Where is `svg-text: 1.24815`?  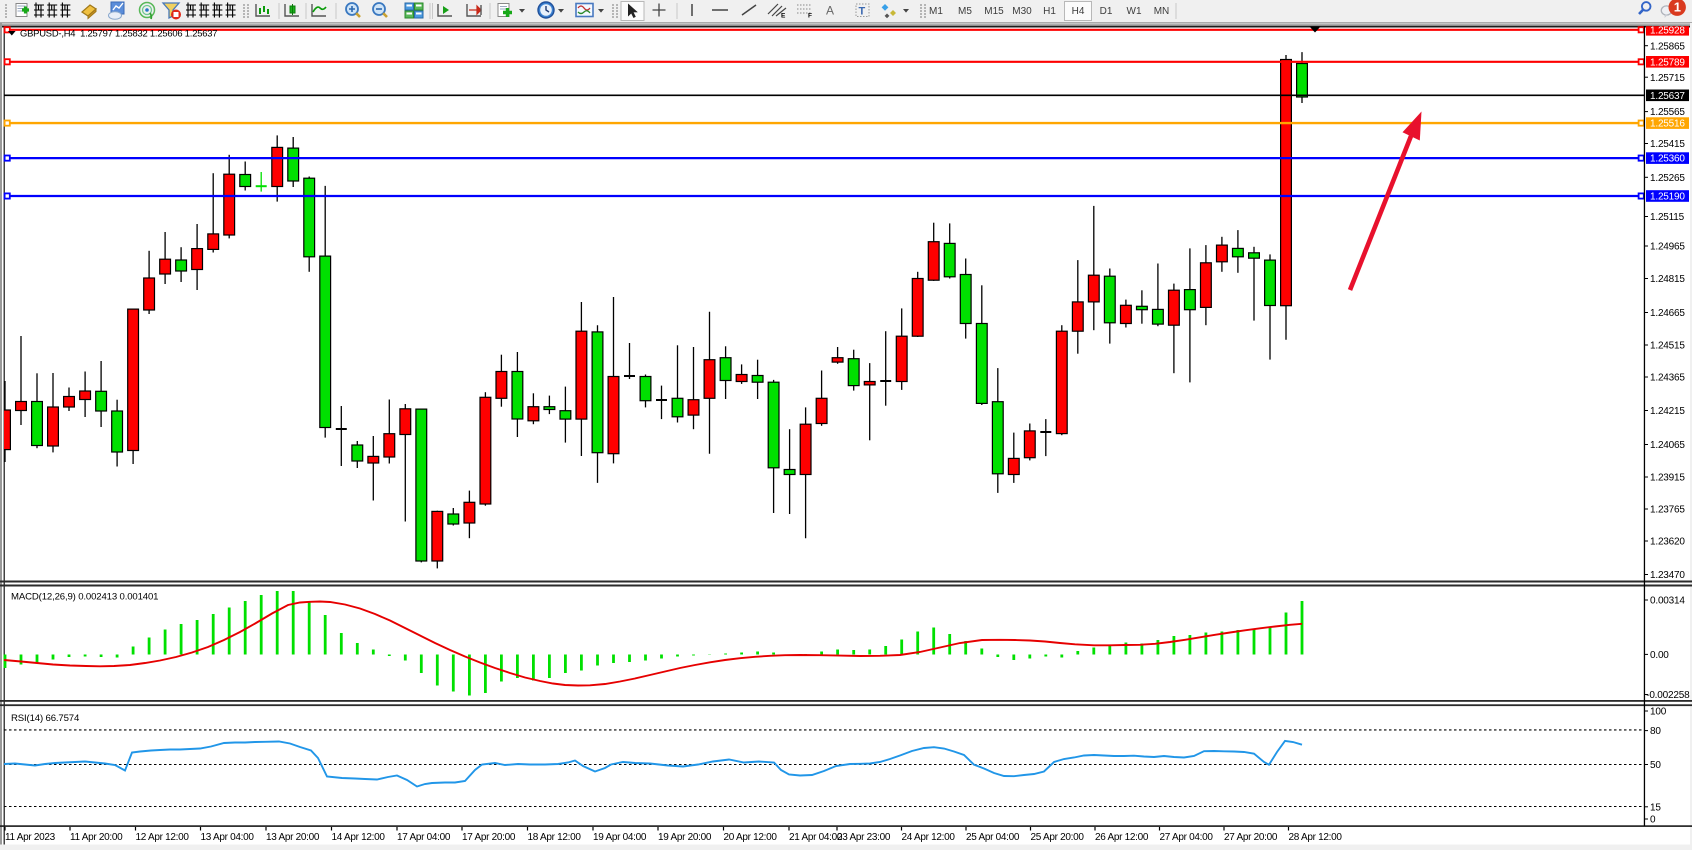 svg-text: 1.24815 is located at coordinates (1667, 279).